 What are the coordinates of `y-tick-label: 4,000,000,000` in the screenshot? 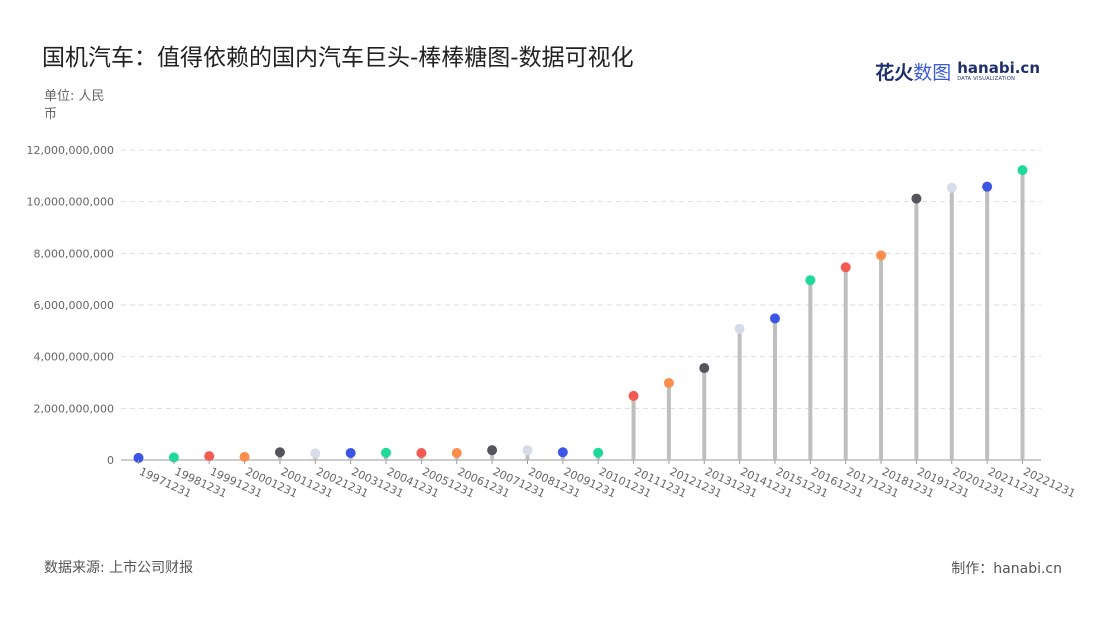 It's located at (74, 357).